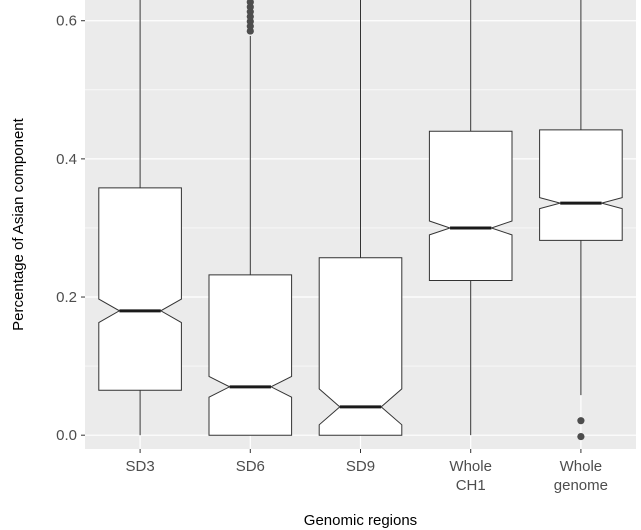 The image size is (641, 530). What do you see at coordinates (581, 485) in the screenshot?
I see `x-tick-label-line: genome` at bounding box center [581, 485].